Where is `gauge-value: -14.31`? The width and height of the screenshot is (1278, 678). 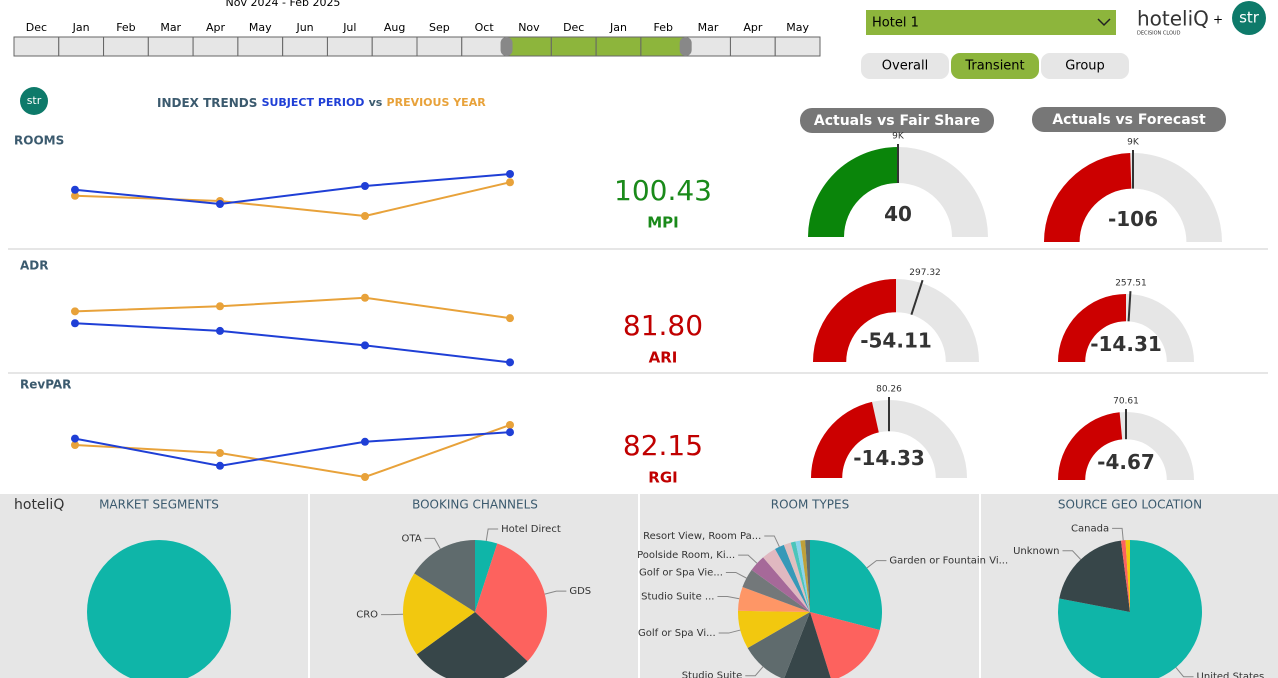
gauge-value: -14.31 is located at coordinates (1126, 344).